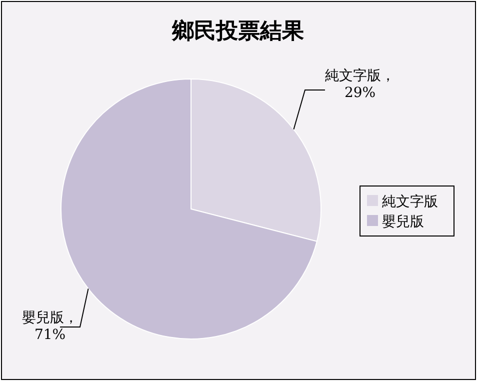 The height and width of the screenshot is (381, 477). What do you see at coordinates (403, 222) in the screenshot?
I see `legend-label: 嬰兒版` at bounding box center [403, 222].